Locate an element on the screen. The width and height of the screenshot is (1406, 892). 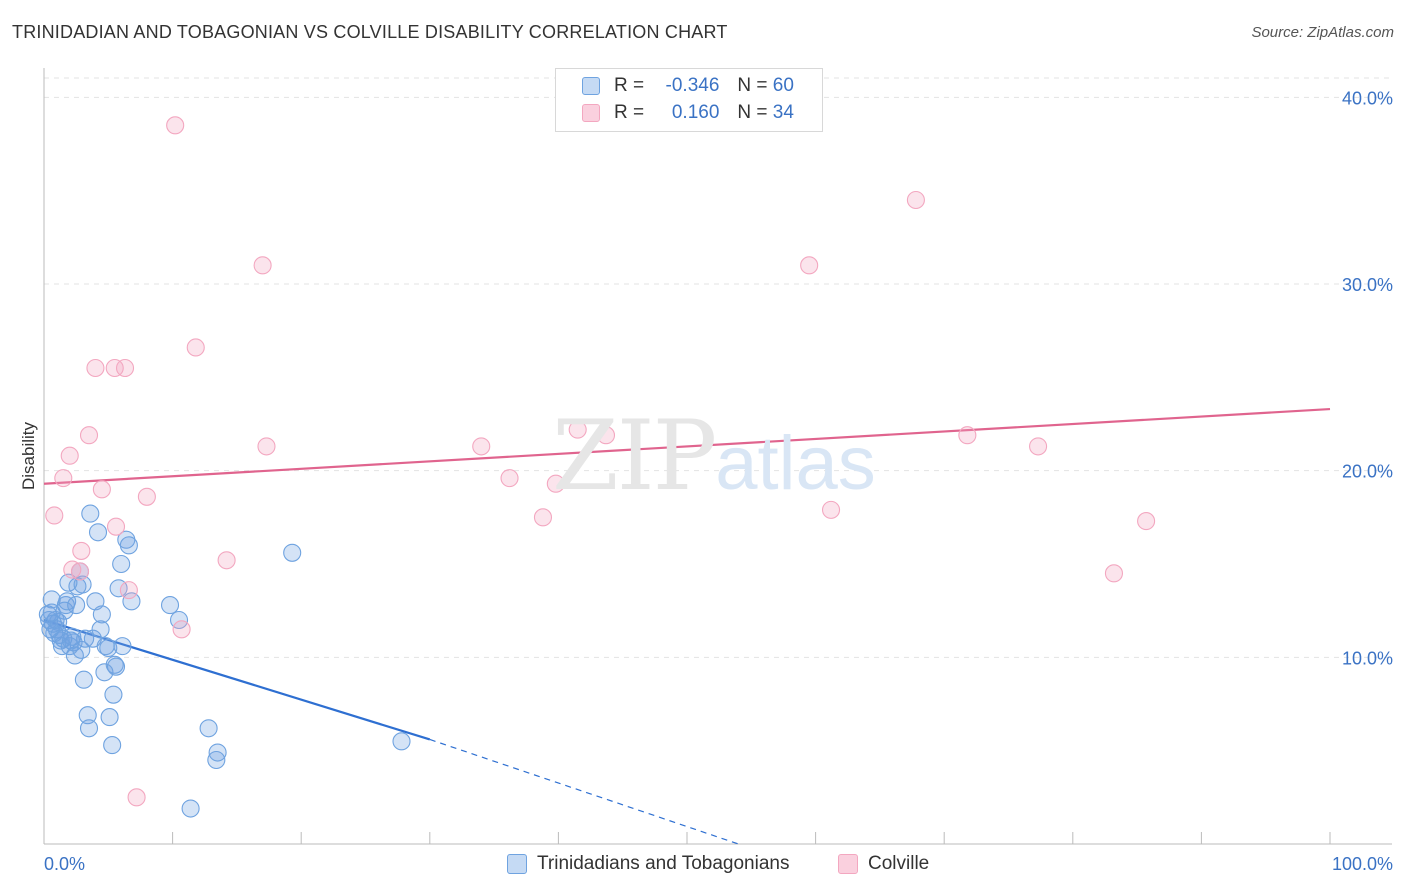
stats-legend: R = -0.346 N = 60 R = 0.160 N = 34 is located at coordinates (689, 100).